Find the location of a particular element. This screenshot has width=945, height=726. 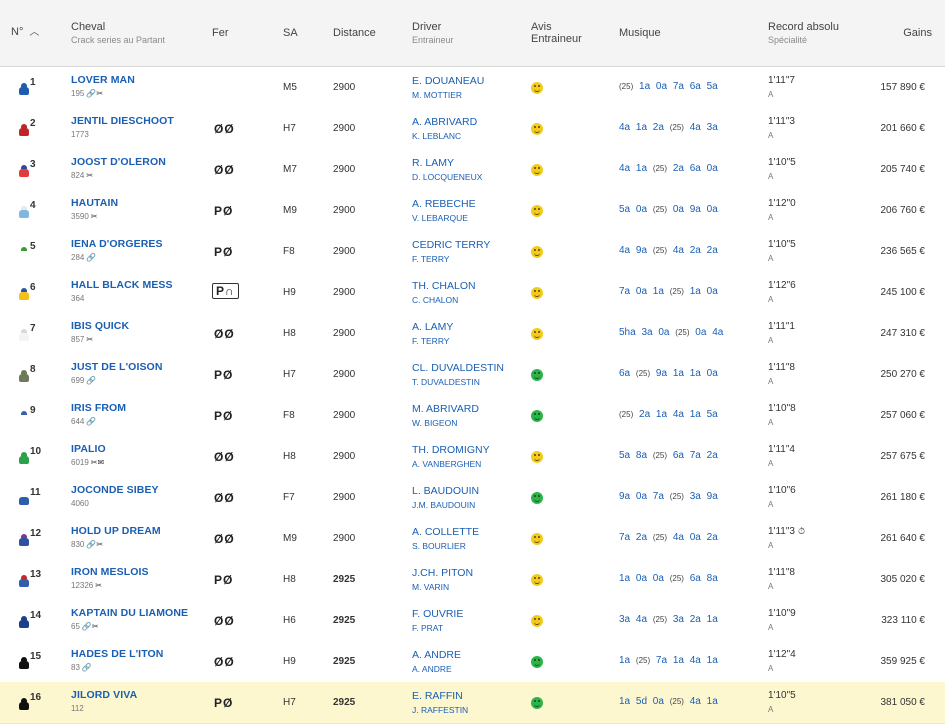

horse-name-link: JOCONDE SIBEY is located at coordinates (115, 490).